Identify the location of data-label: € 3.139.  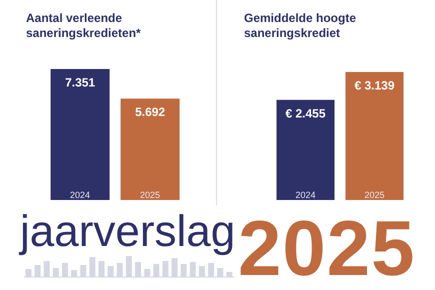
(374, 85).